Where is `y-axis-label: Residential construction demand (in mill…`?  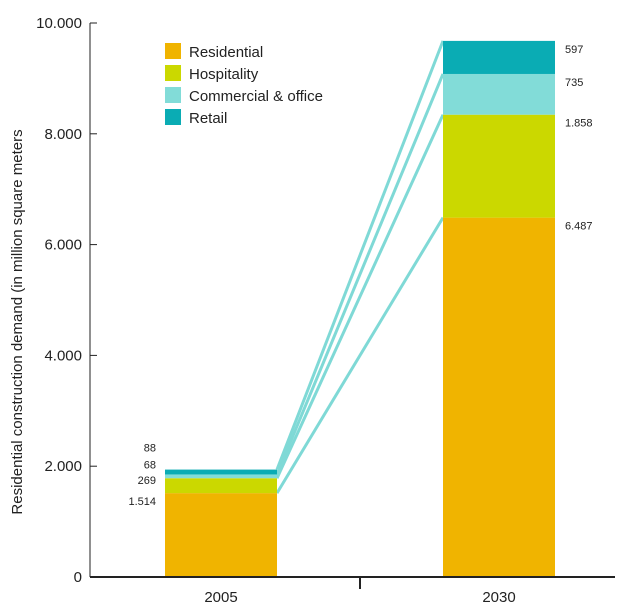 y-axis-label: Residential construction demand (in mill… is located at coordinates (17, 321).